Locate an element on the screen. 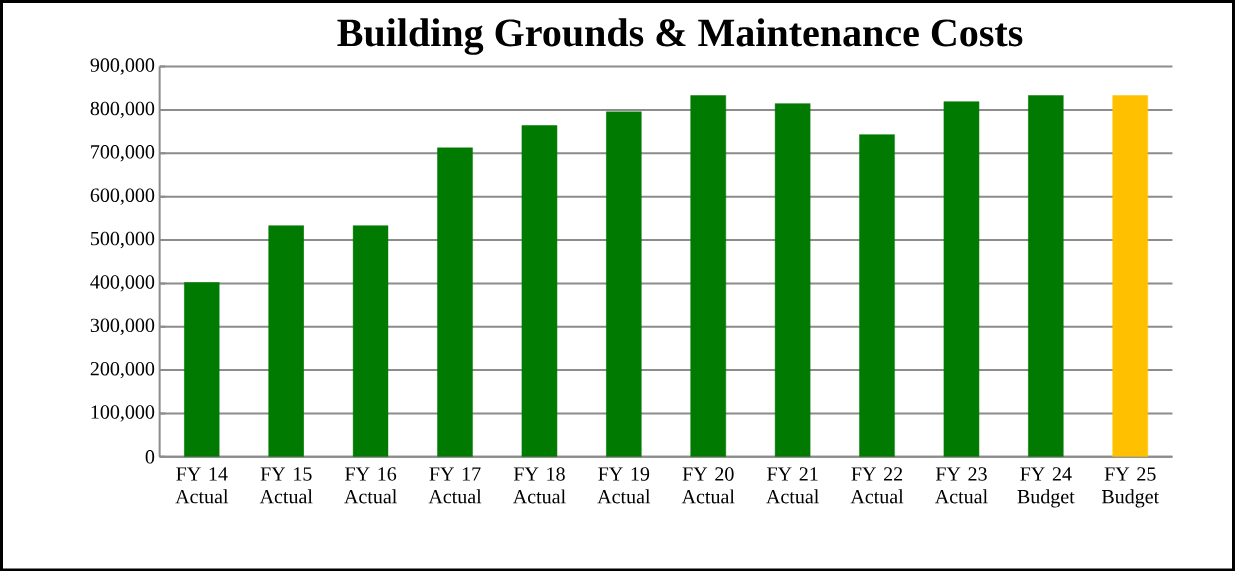  x-tick-label: FY 22 Actual is located at coordinates (877, 485).